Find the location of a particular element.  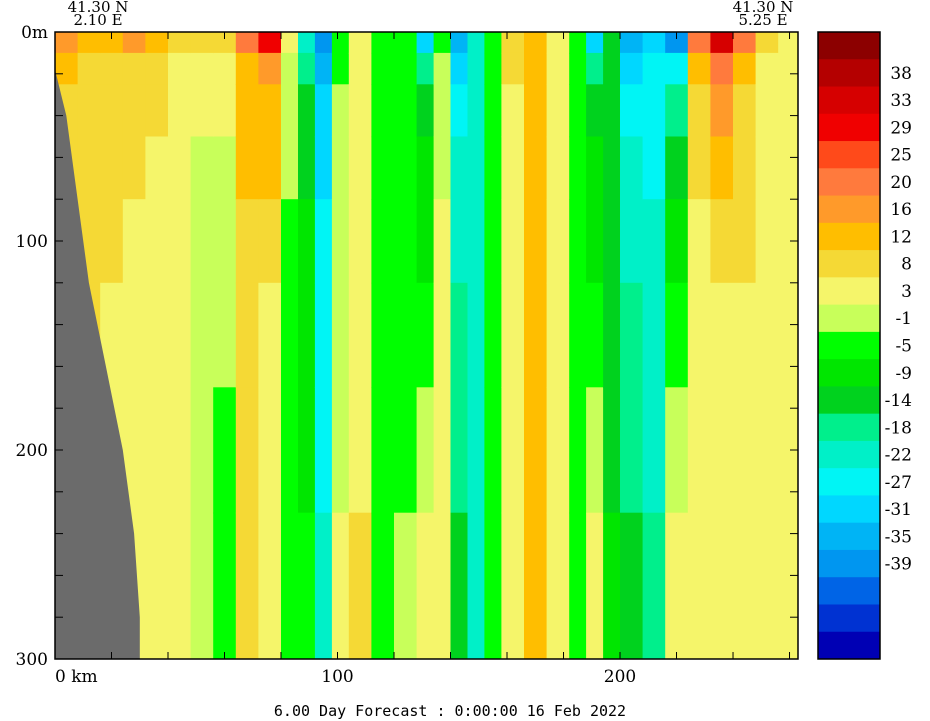

colorbar-label: -14 is located at coordinates (898, 401).